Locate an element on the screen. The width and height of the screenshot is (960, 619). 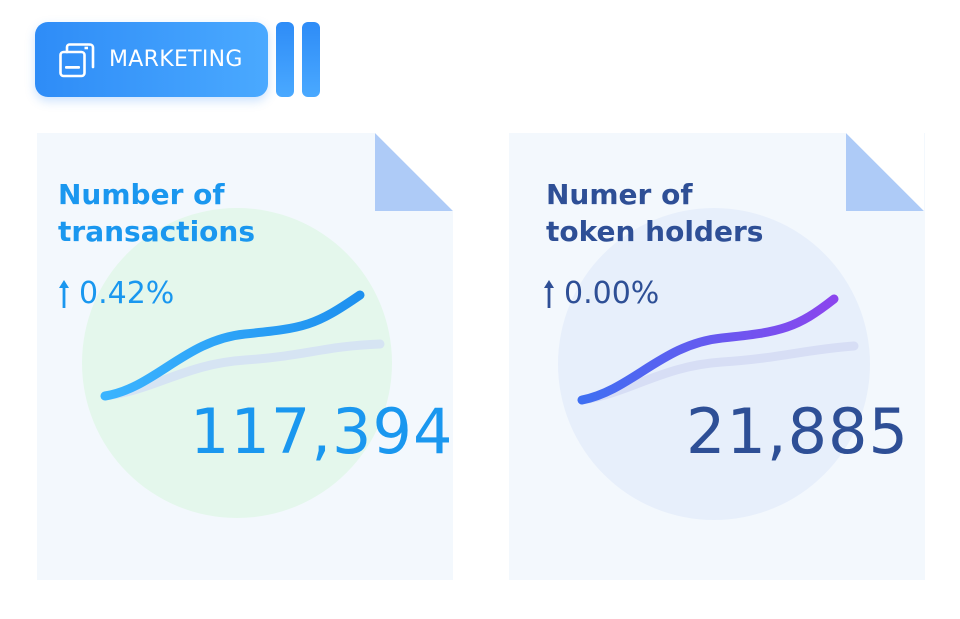
transactions-title: Number of transactions is located at coordinates (156, 213).